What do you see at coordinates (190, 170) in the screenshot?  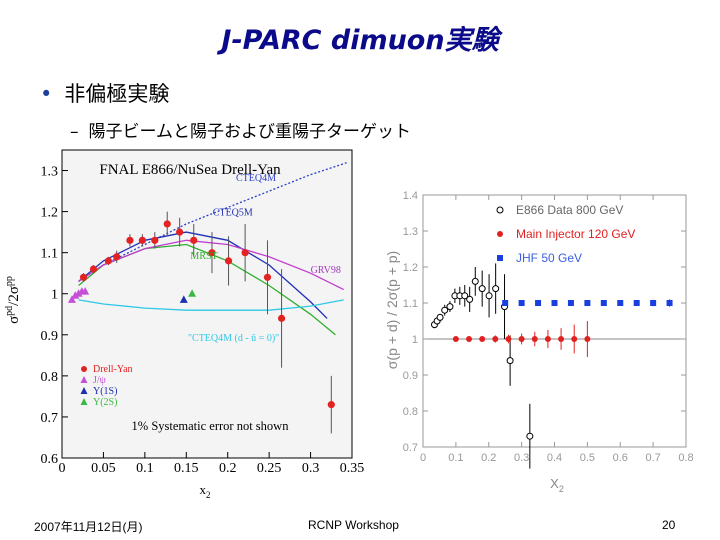 I see `left-chart-title: FNAL E866/NuSea Drell-Yan` at bounding box center [190, 170].